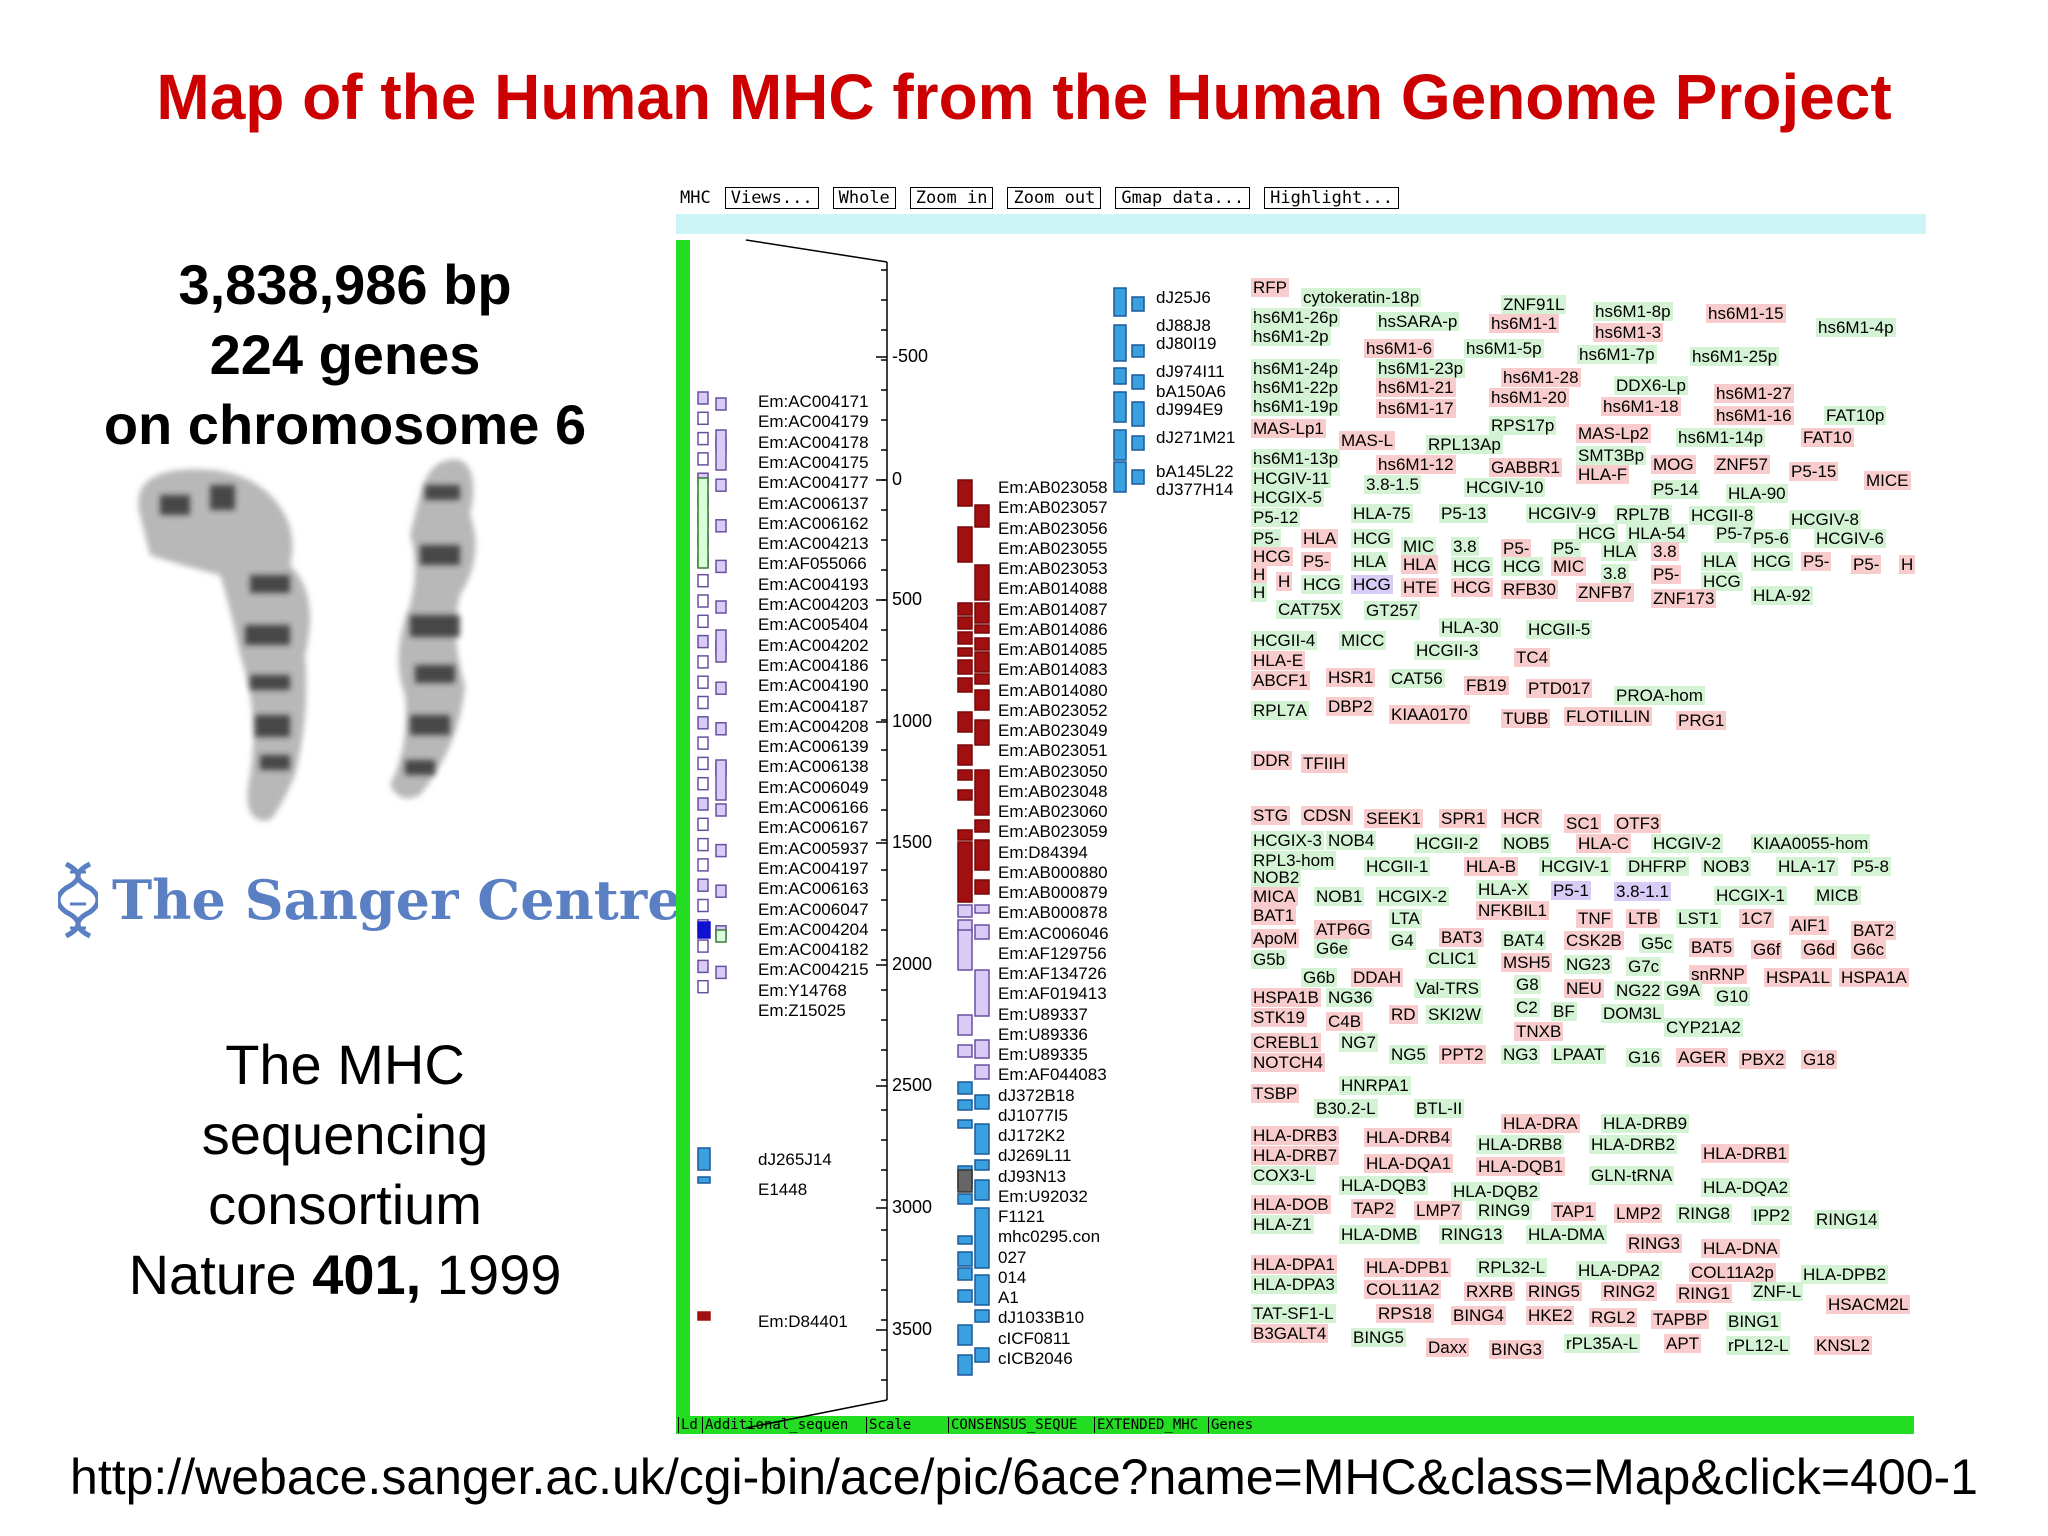 The image size is (2048, 1536). I want to click on consensus-clone-label: A1, so click(1008, 1297).